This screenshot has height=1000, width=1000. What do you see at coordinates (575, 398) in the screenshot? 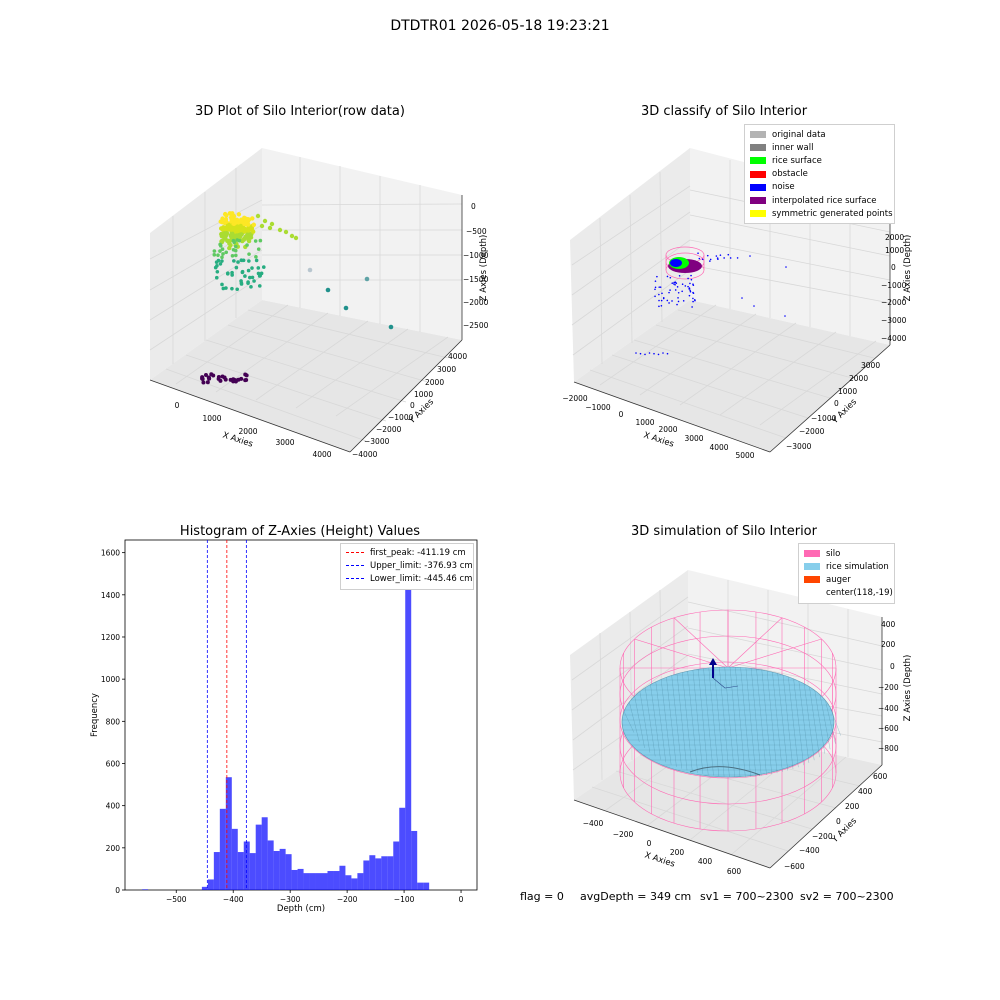
I see `p2-xtick: −2000` at bounding box center [575, 398].